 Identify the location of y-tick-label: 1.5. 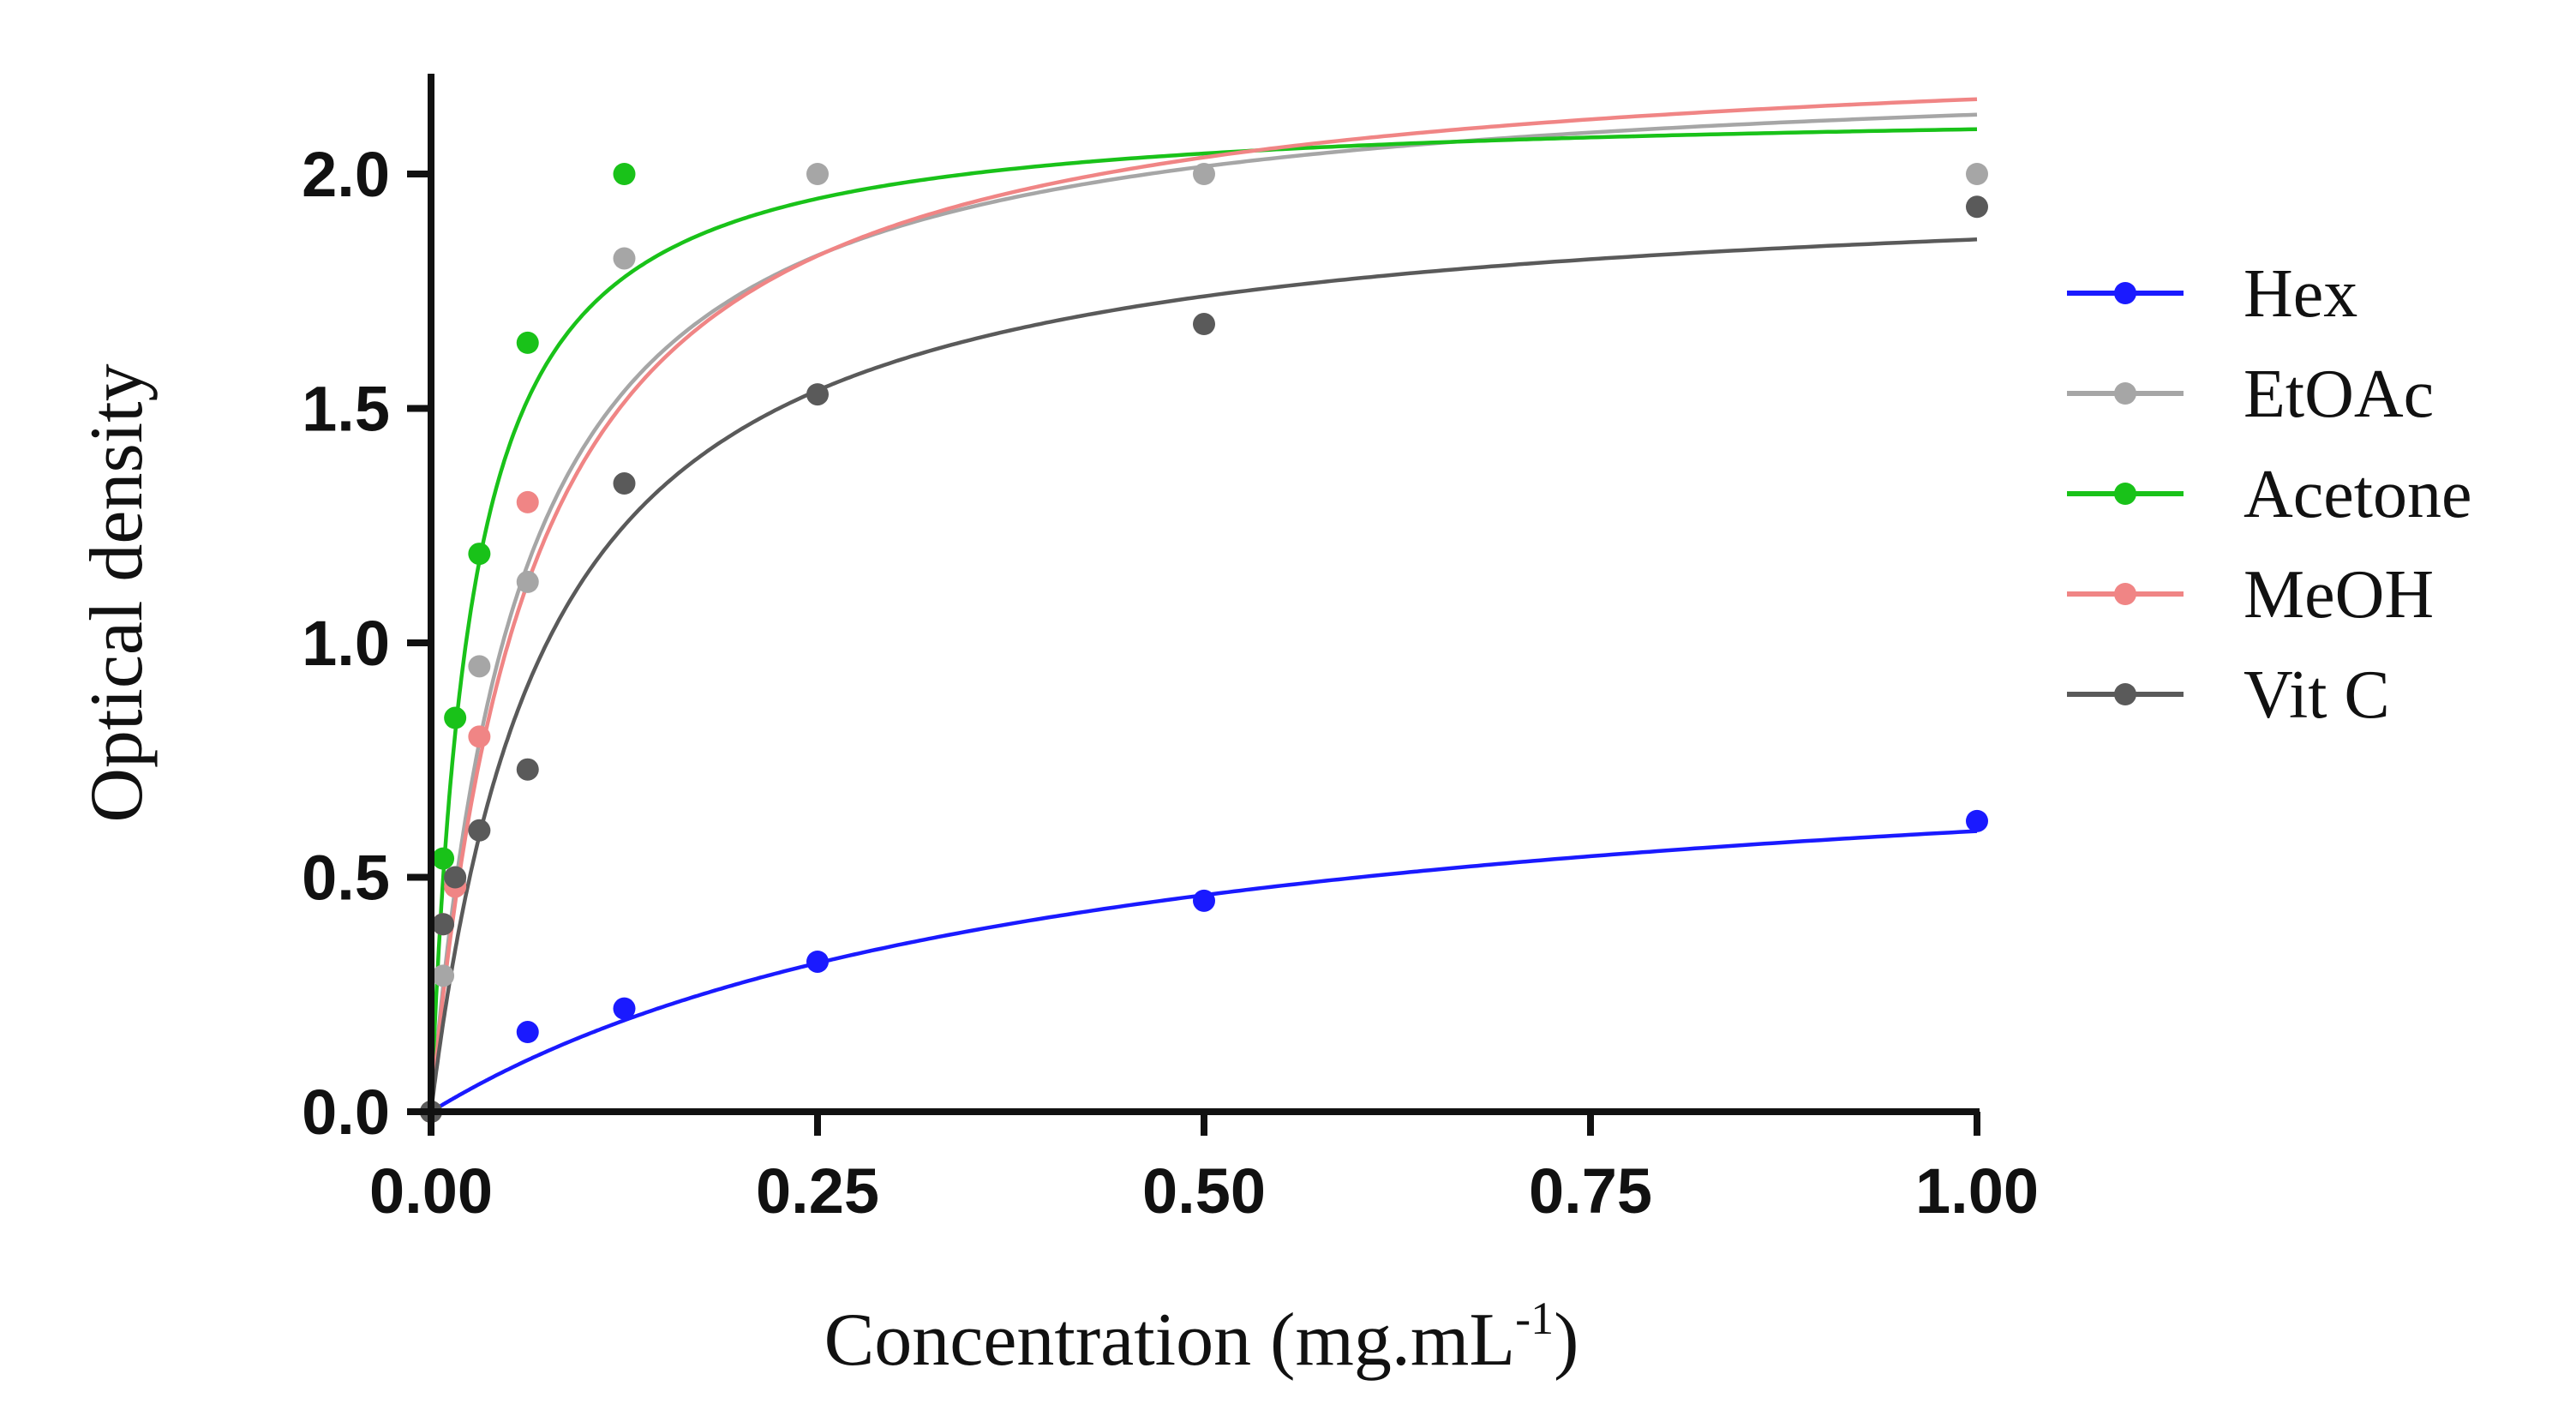
(346, 409).